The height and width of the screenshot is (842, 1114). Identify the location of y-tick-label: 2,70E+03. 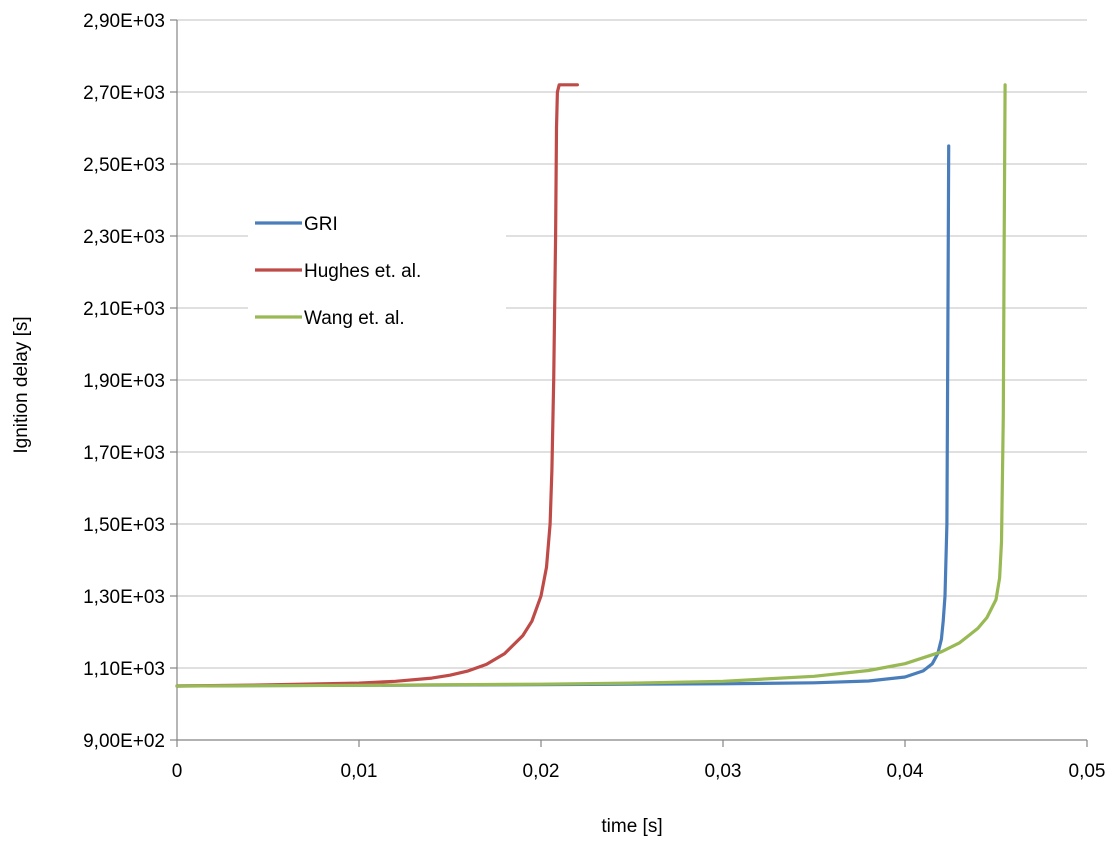
(124, 93).